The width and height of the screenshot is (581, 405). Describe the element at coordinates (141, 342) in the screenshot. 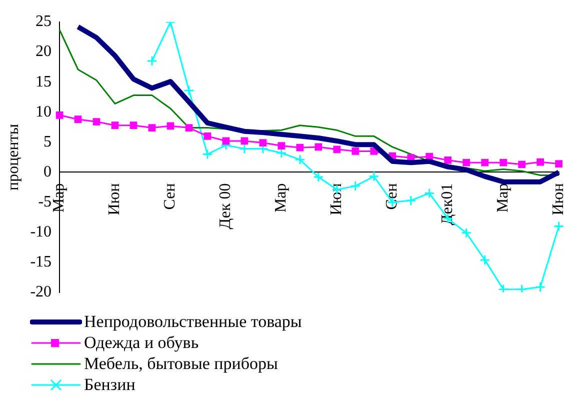

I see `legend-label: Одежда и обувь` at that location.